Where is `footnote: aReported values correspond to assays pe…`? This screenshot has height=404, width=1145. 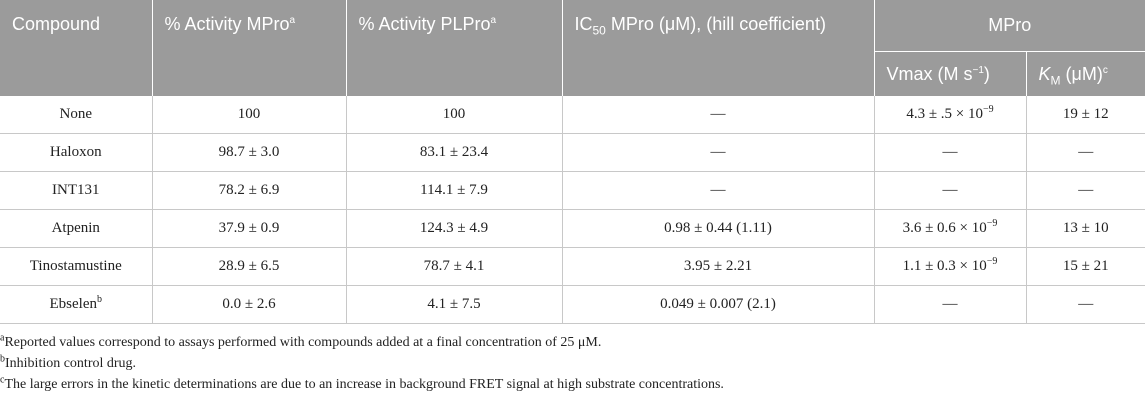 footnote: aReported values correspond to assays pe… is located at coordinates (301, 341).